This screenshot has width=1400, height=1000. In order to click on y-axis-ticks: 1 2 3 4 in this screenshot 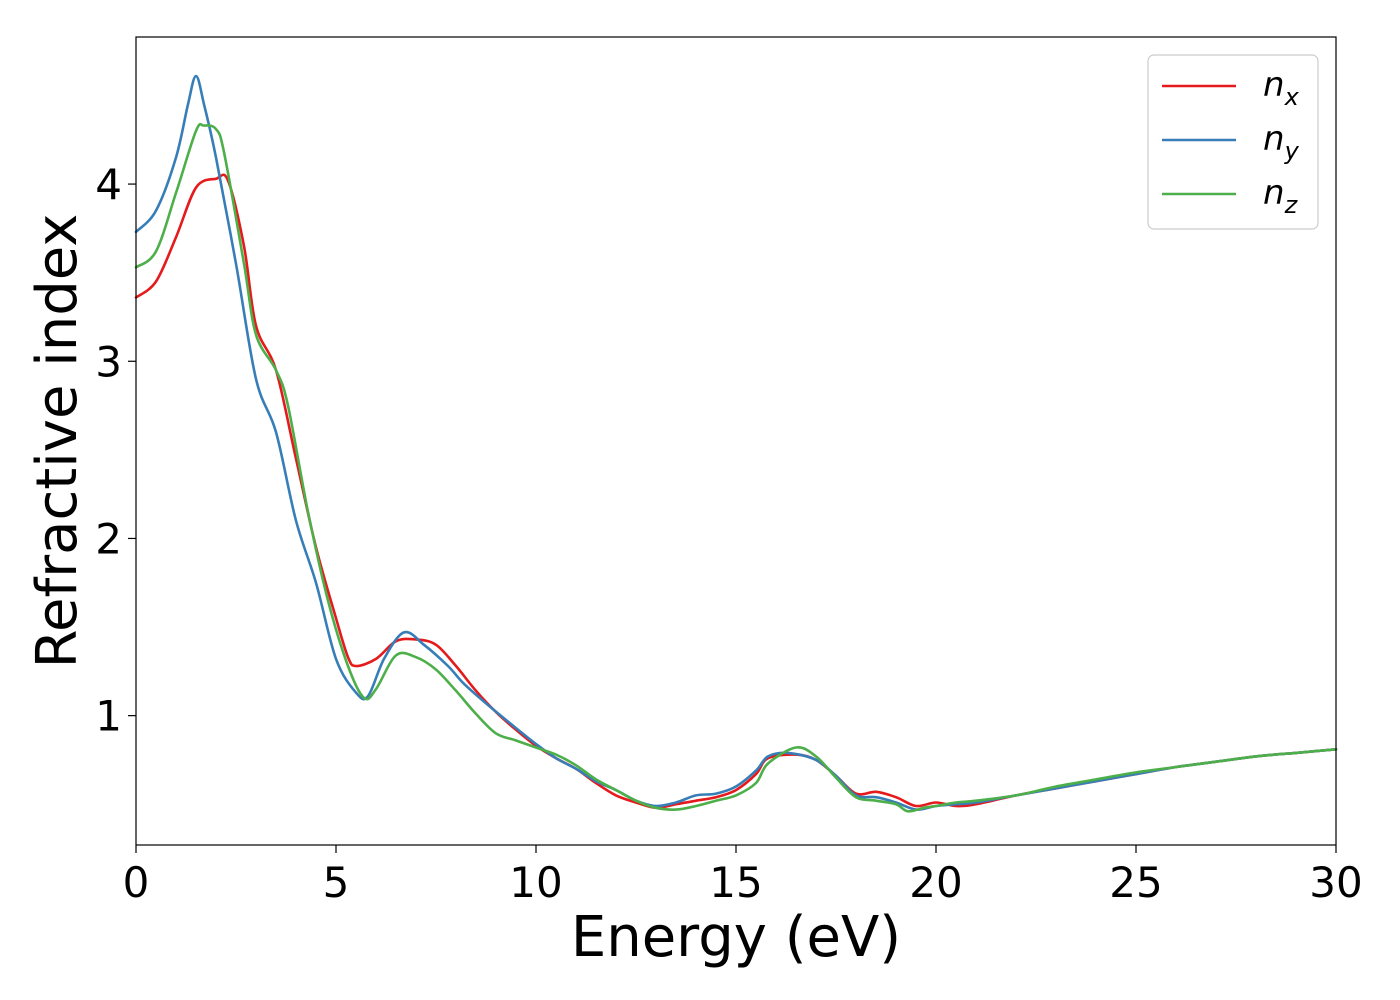, I will do `click(115, 450)`.